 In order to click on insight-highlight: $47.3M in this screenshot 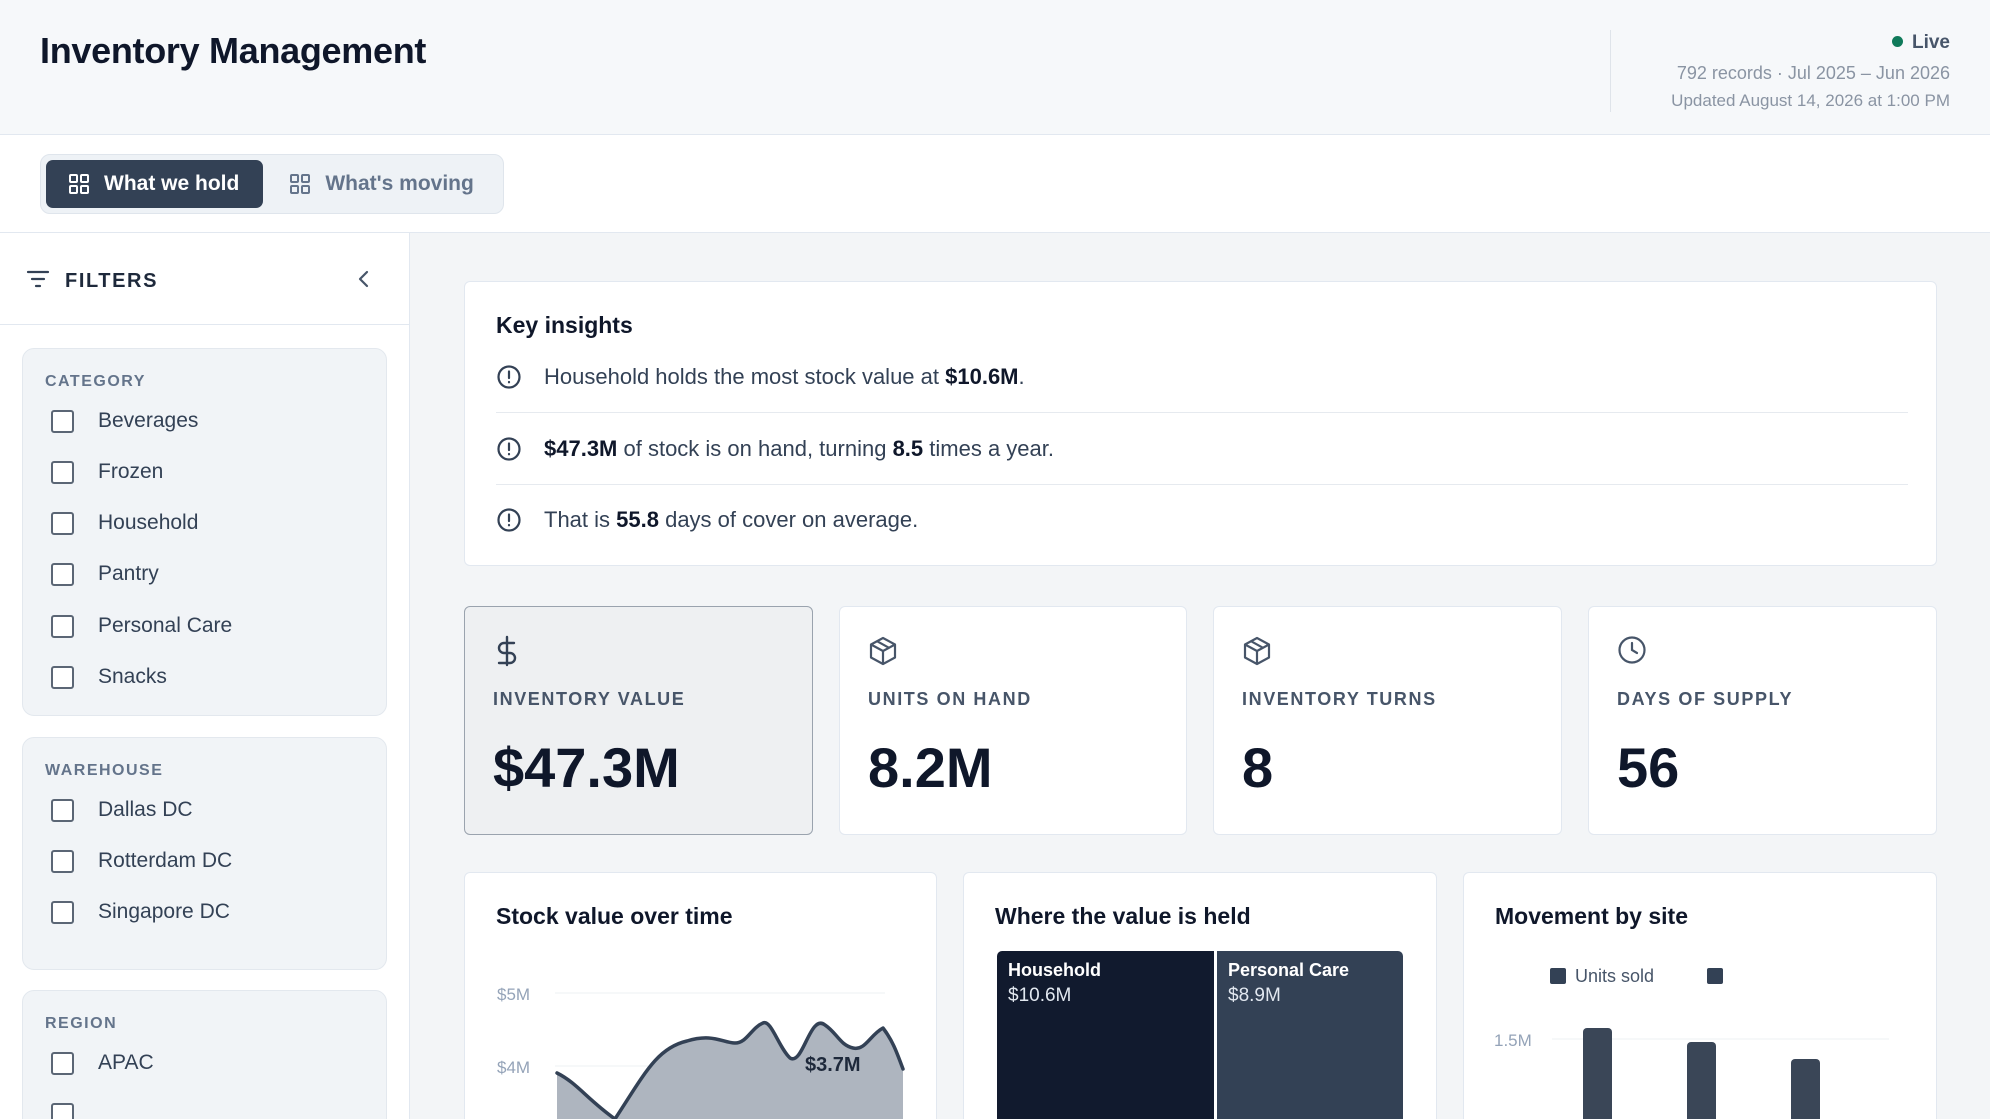, I will do `click(581, 448)`.